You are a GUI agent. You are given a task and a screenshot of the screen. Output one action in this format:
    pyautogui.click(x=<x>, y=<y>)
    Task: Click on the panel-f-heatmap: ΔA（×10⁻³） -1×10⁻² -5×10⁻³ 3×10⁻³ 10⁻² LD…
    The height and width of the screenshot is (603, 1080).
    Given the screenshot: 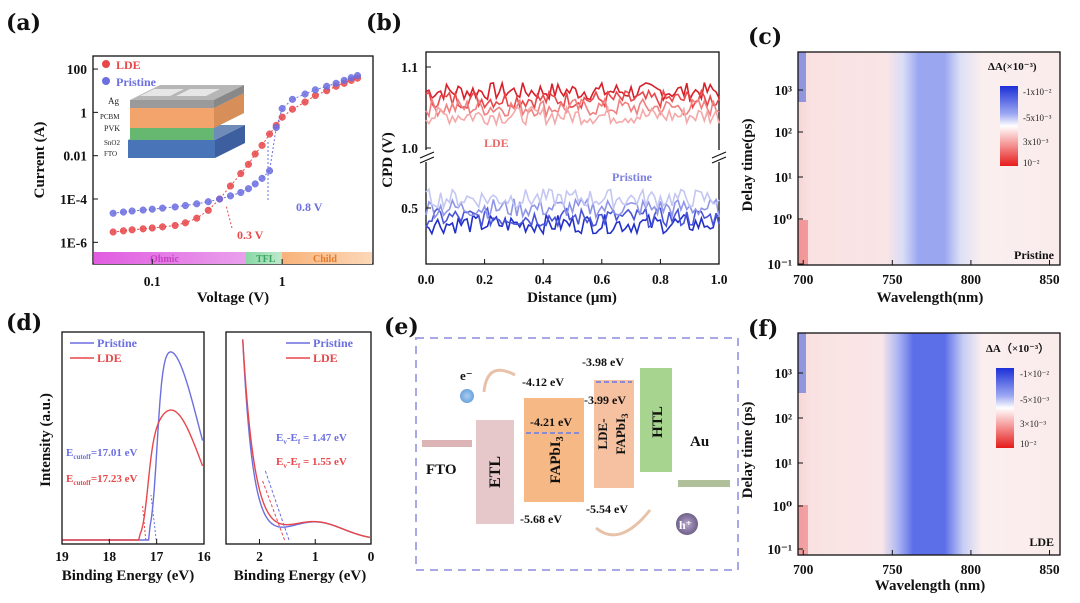 What is the action you would take?
    pyautogui.click(x=900, y=463)
    